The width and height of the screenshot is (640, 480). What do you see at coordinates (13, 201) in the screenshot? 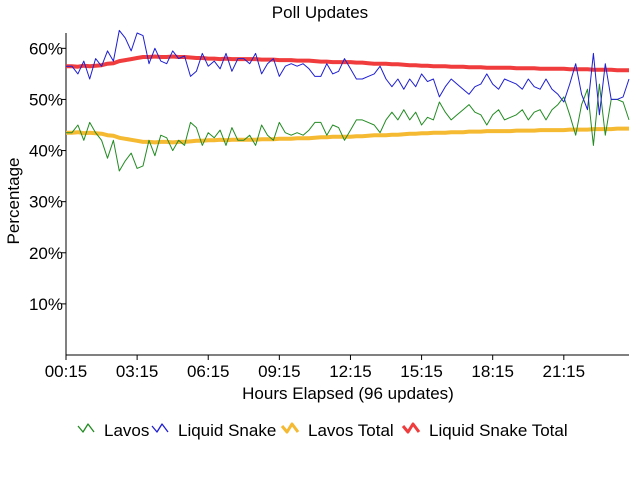
I see `y-axis-label: Percentage` at bounding box center [13, 201].